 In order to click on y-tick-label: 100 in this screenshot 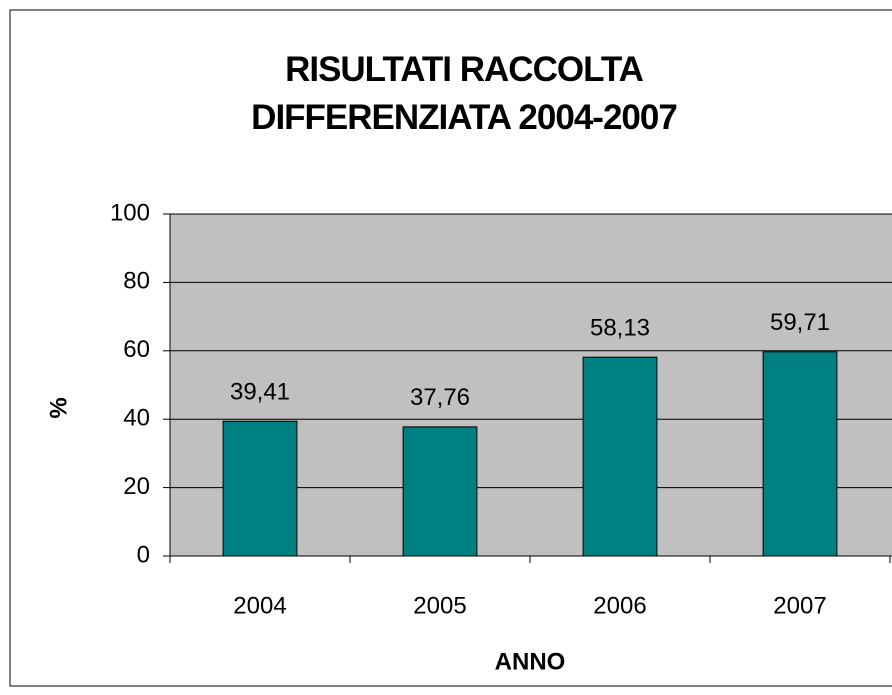, I will do `click(130, 212)`.